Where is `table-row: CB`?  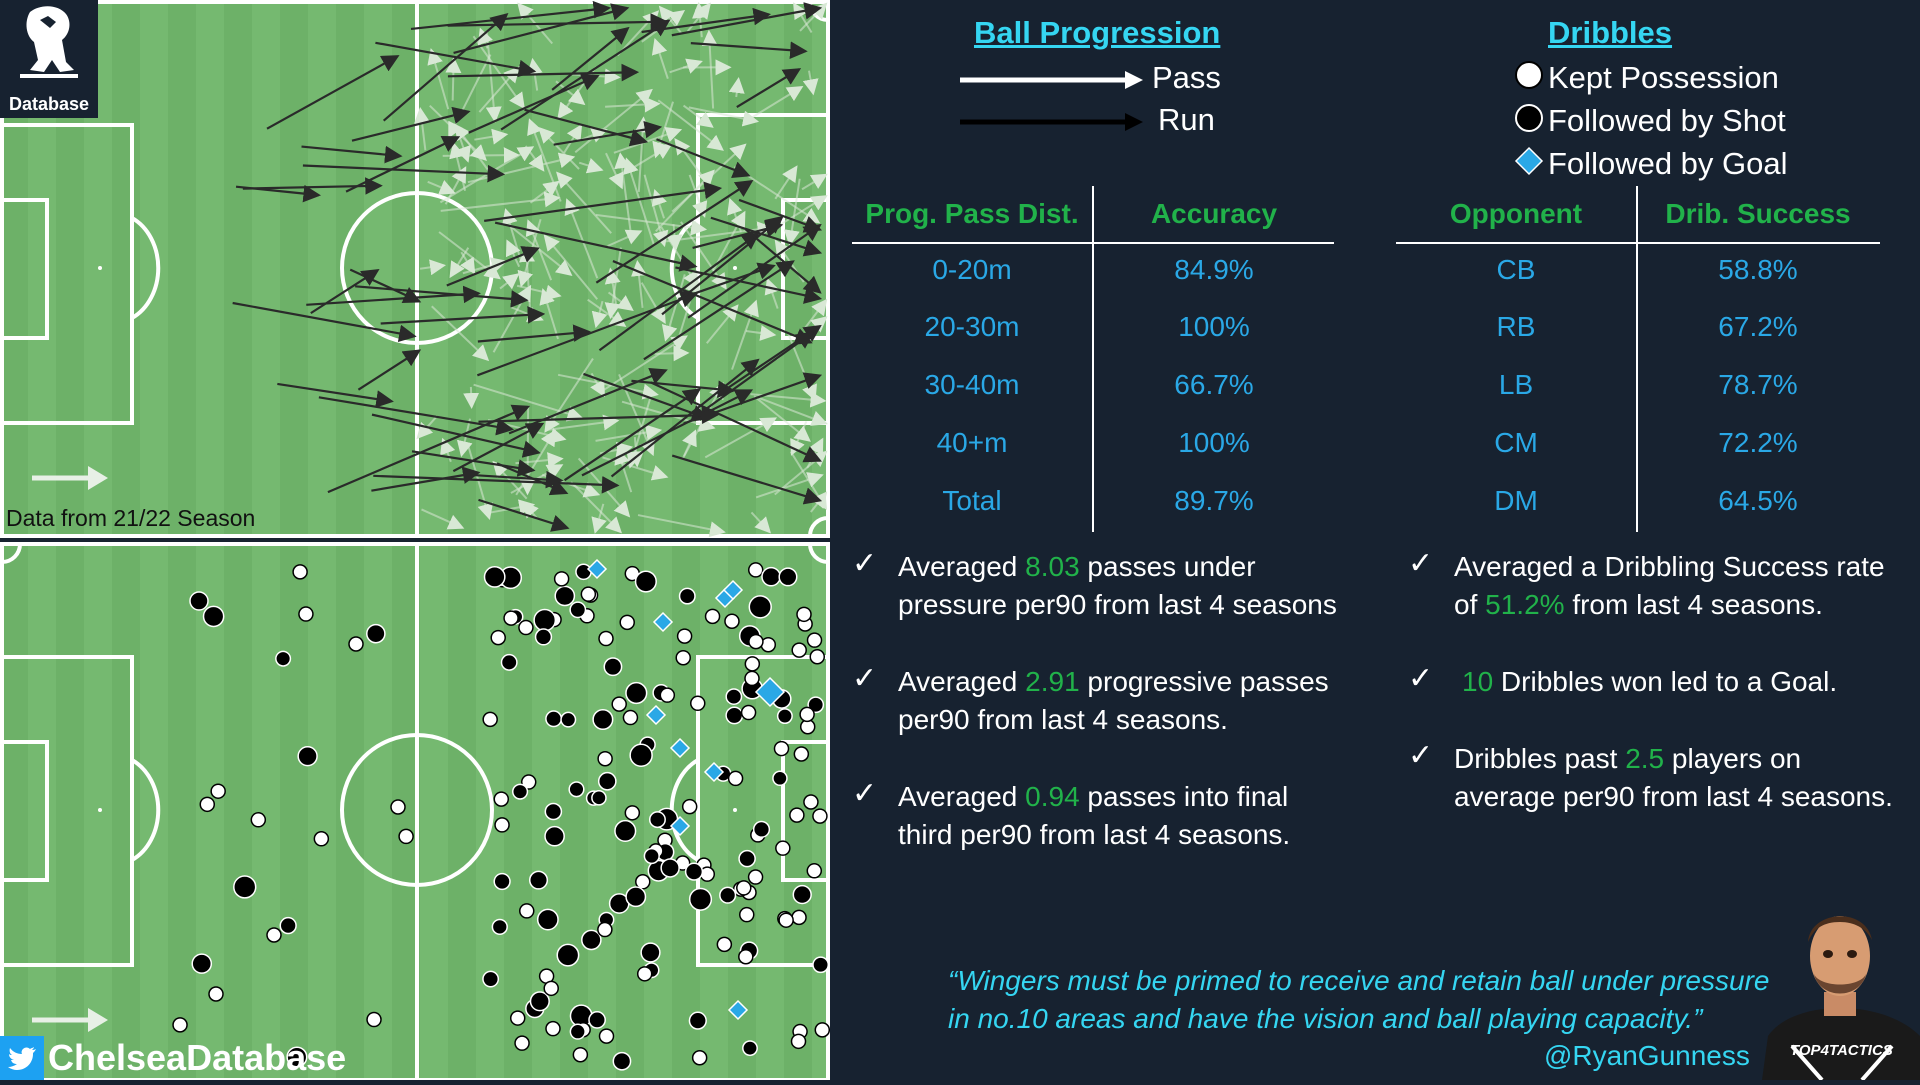 table-row: CB is located at coordinates (1516, 270).